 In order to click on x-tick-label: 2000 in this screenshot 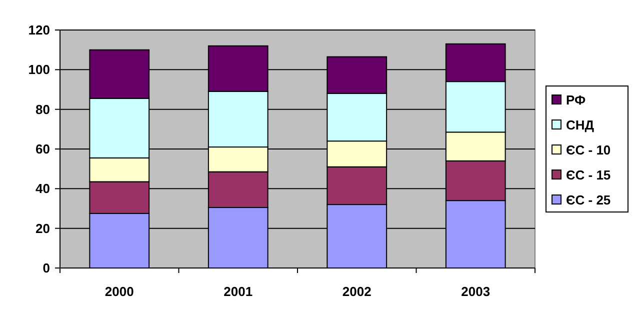, I will do `click(119, 291)`.